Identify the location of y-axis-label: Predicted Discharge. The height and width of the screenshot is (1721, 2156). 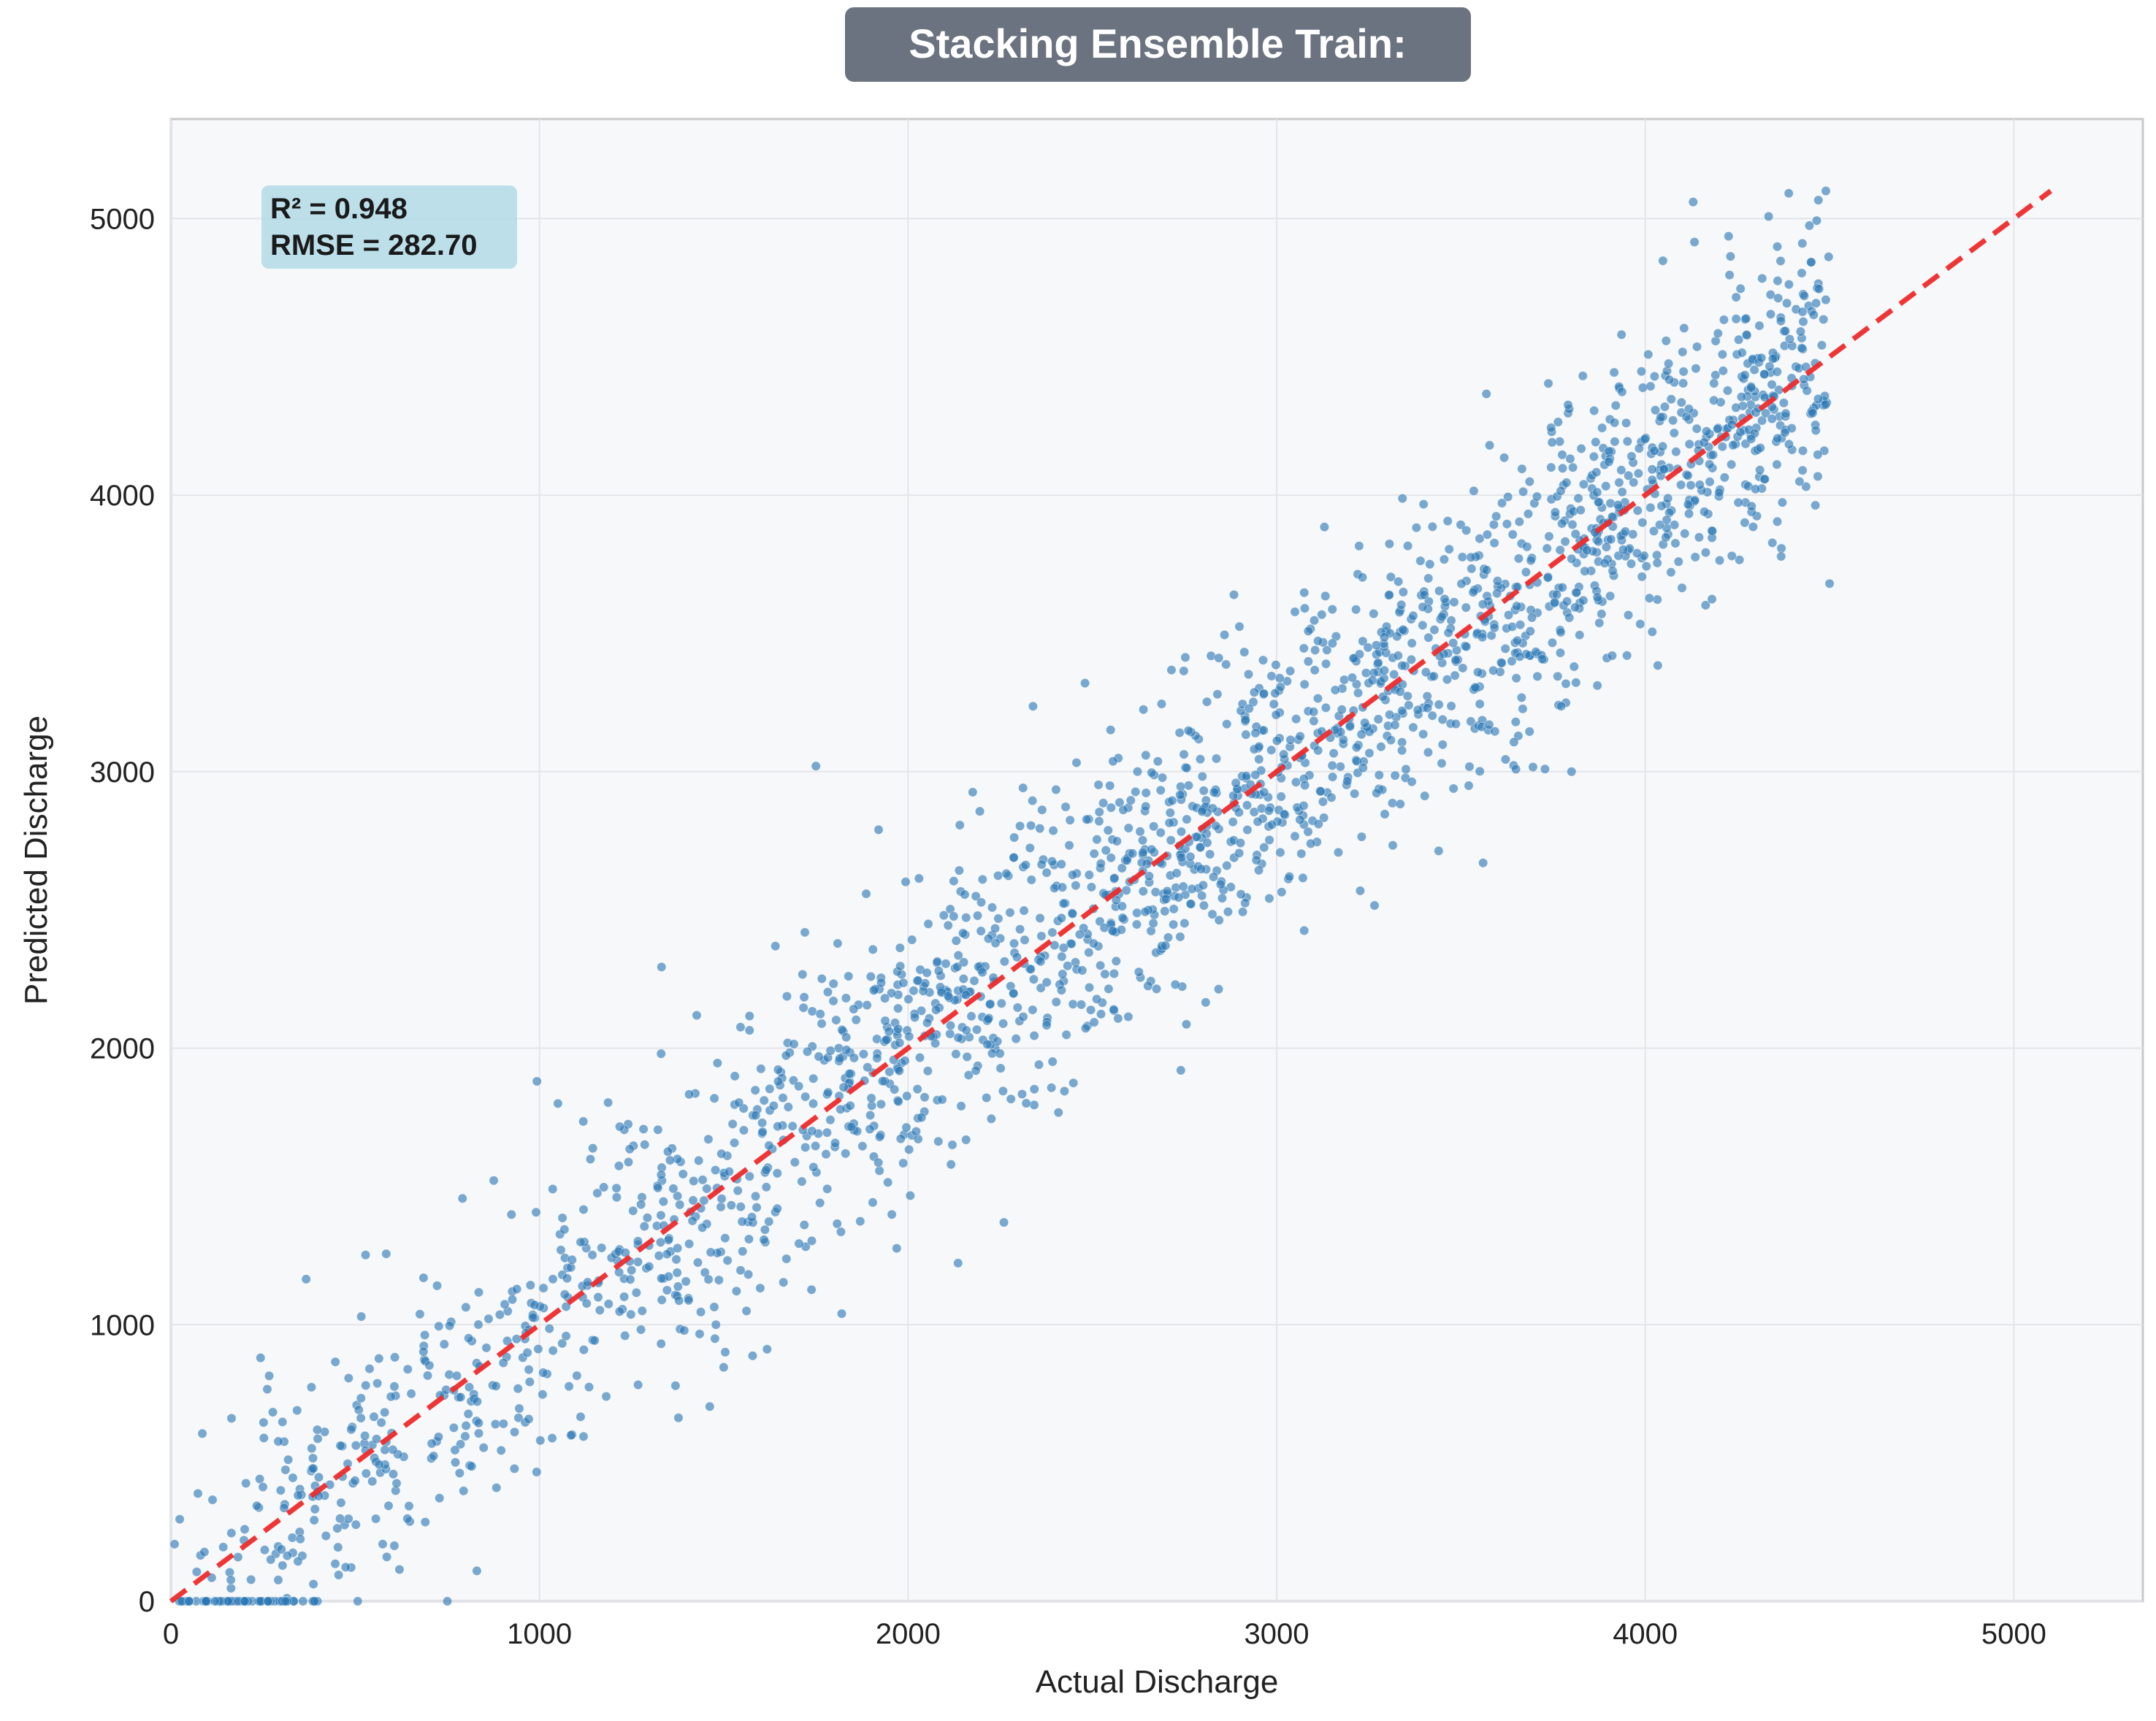
(36, 860).